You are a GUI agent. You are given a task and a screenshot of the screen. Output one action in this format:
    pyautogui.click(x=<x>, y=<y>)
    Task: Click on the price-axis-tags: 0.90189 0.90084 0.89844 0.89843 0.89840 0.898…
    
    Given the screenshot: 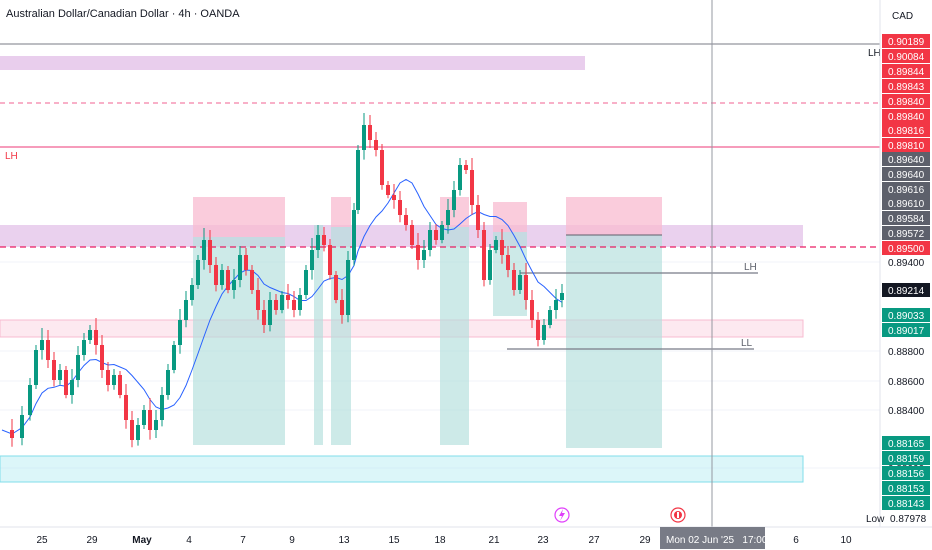 What is the action you would take?
    pyautogui.click(x=906, y=272)
    